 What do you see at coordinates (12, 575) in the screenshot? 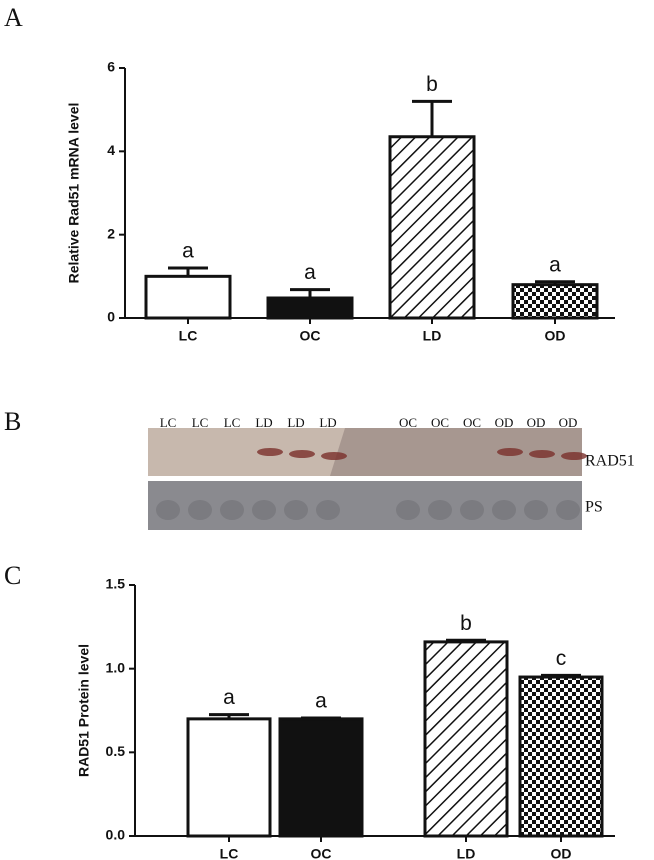
I see `panel-label: C` at bounding box center [12, 575].